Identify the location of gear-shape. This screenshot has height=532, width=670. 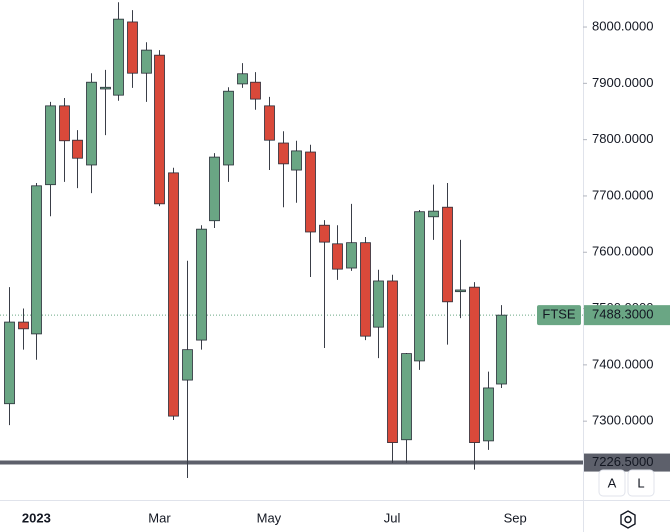
(628, 519).